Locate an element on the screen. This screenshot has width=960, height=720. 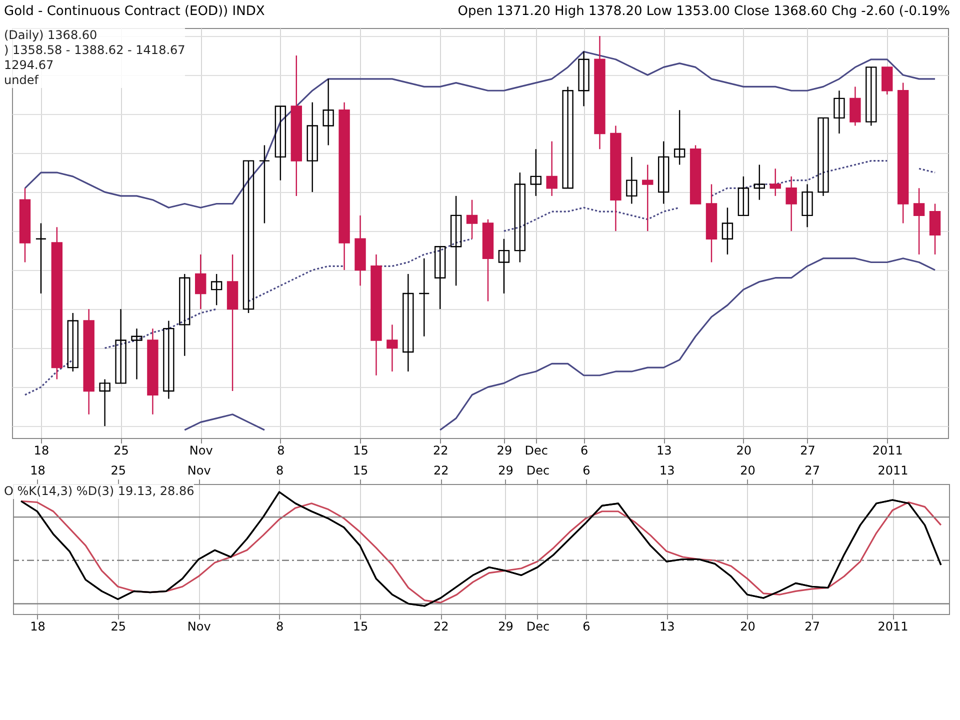
category-label: 27 is located at coordinates (812, 471).